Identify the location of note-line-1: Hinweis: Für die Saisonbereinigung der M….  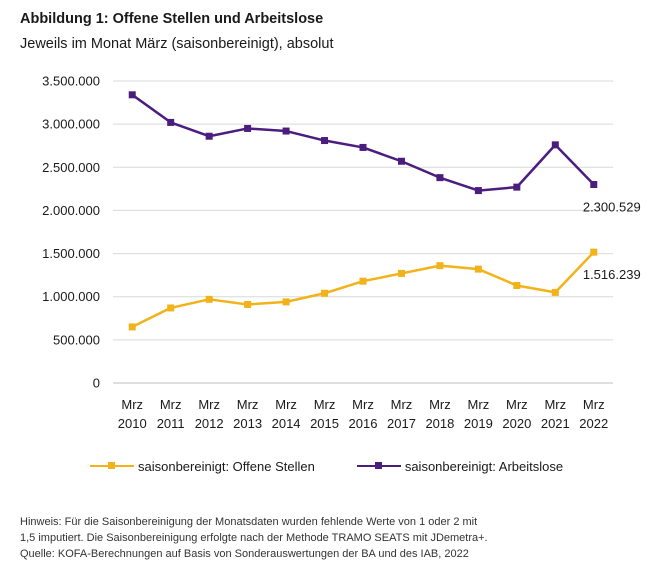
(249, 522).